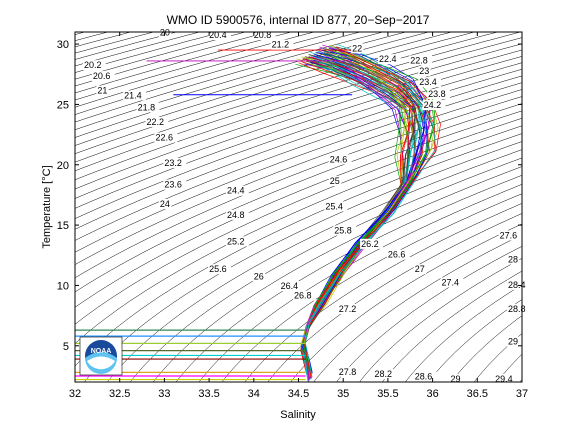 This screenshot has height=432, width=576. Describe the element at coordinates (513, 342) in the screenshot. I see `isopycnal-label: 29` at that location.